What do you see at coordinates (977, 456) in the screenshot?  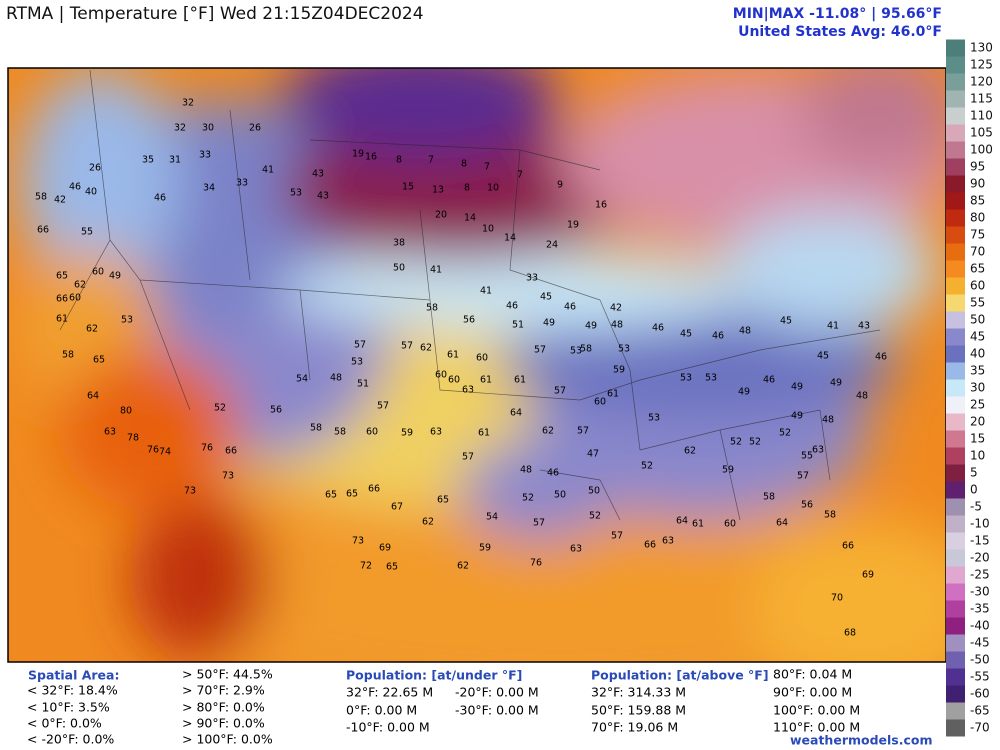 I see `colorbar-label: 10` at bounding box center [977, 456].